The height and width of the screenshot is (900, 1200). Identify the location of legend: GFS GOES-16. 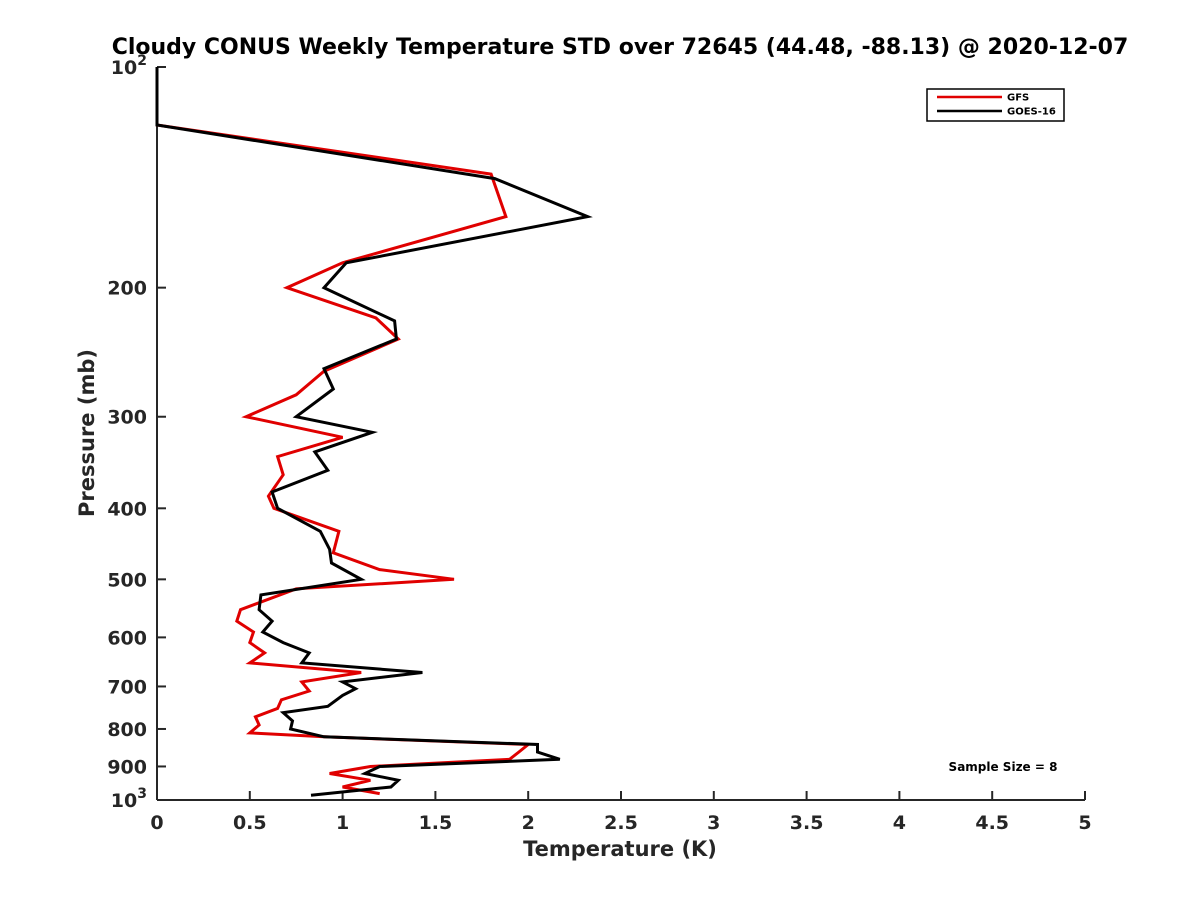
(995, 105).